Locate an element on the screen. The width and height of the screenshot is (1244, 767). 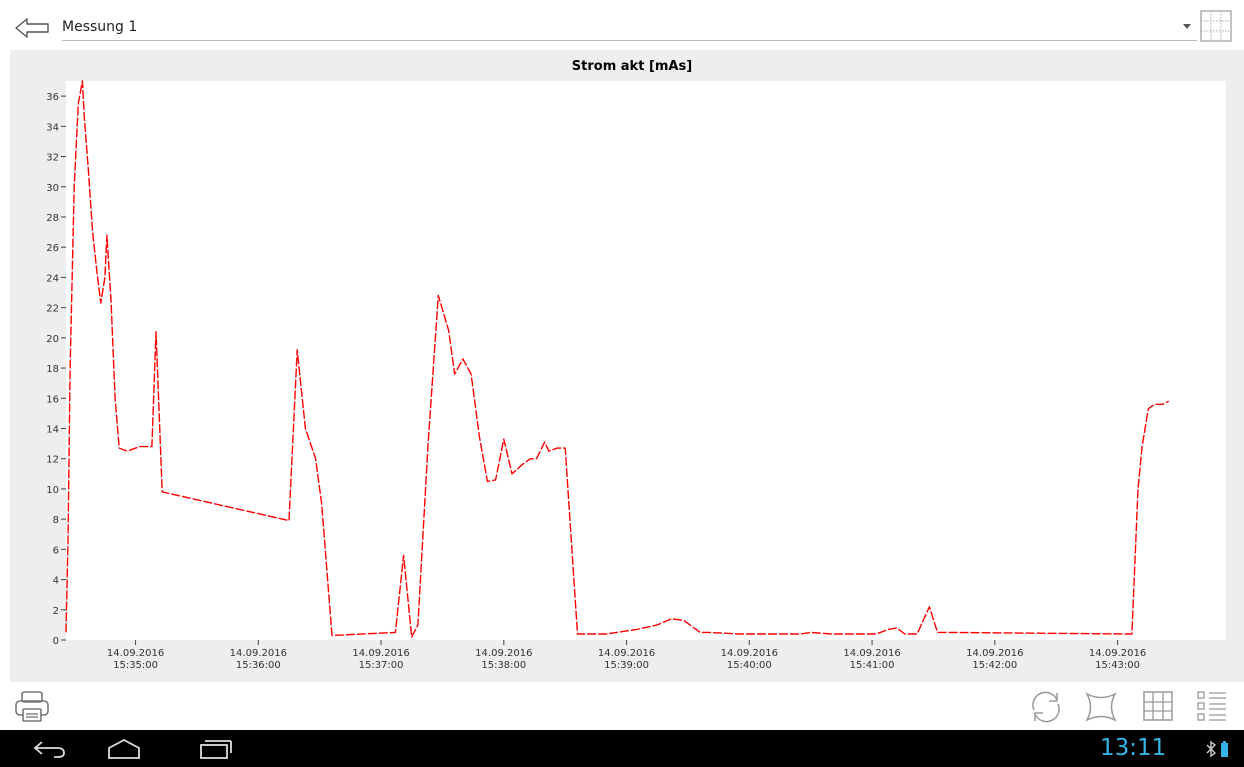
nav-home-icon is located at coordinates (124, 749).